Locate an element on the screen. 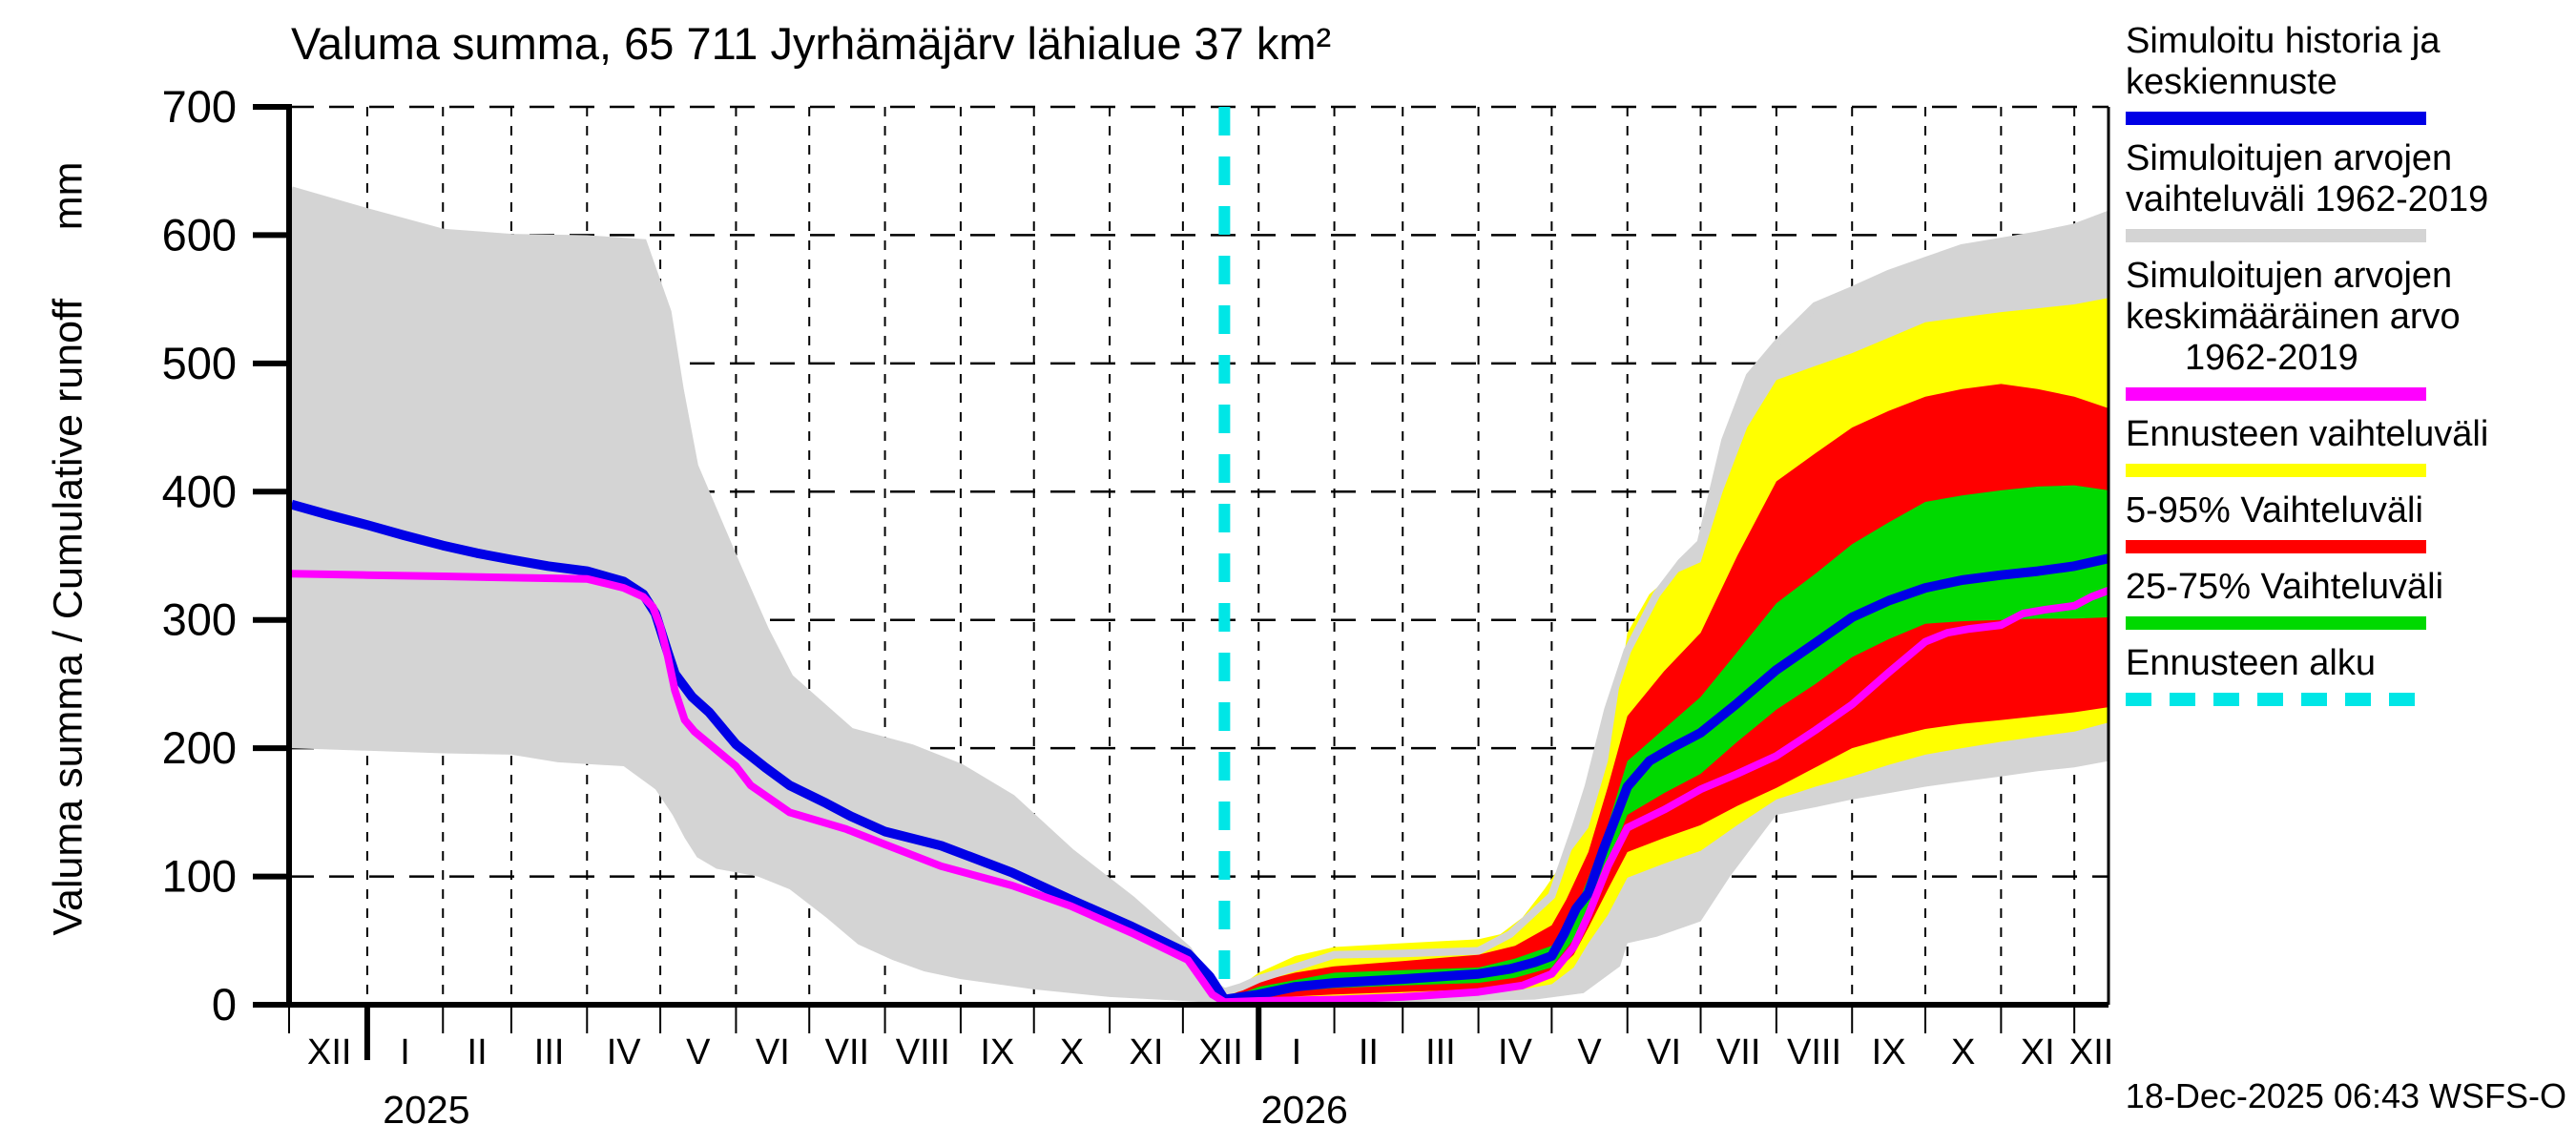 The height and width of the screenshot is (1145, 2576). y-tick-label: 700 is located at coordinates (199, 106).